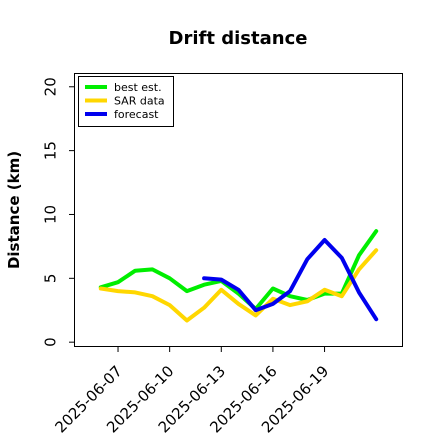 This screenshot has width=440, height=440. What do you see at coordinates (50, 214) in the screenshot?
I see `y-tick-label: 10` at bounding box center [50, 214].